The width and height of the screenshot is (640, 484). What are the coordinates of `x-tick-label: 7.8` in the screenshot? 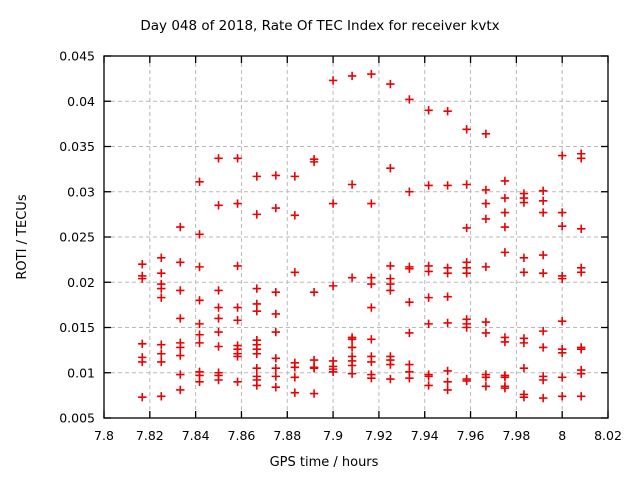 It's located at (104, 435).